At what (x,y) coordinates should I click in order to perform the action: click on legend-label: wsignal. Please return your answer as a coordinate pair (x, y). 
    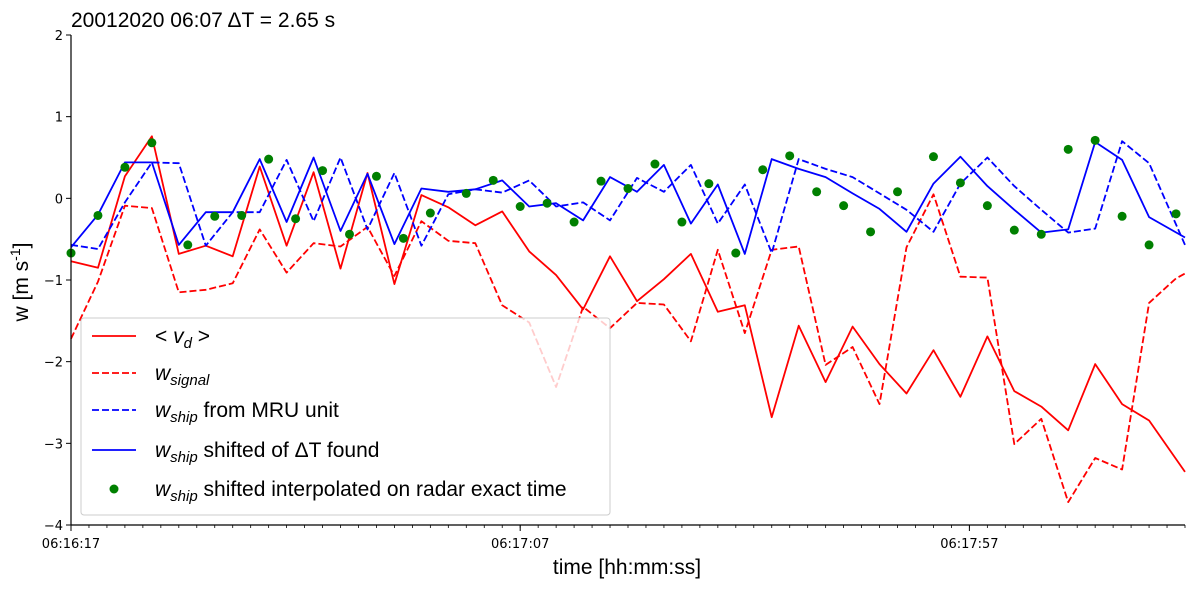
    Looking at the image, I should click on (182, 375).